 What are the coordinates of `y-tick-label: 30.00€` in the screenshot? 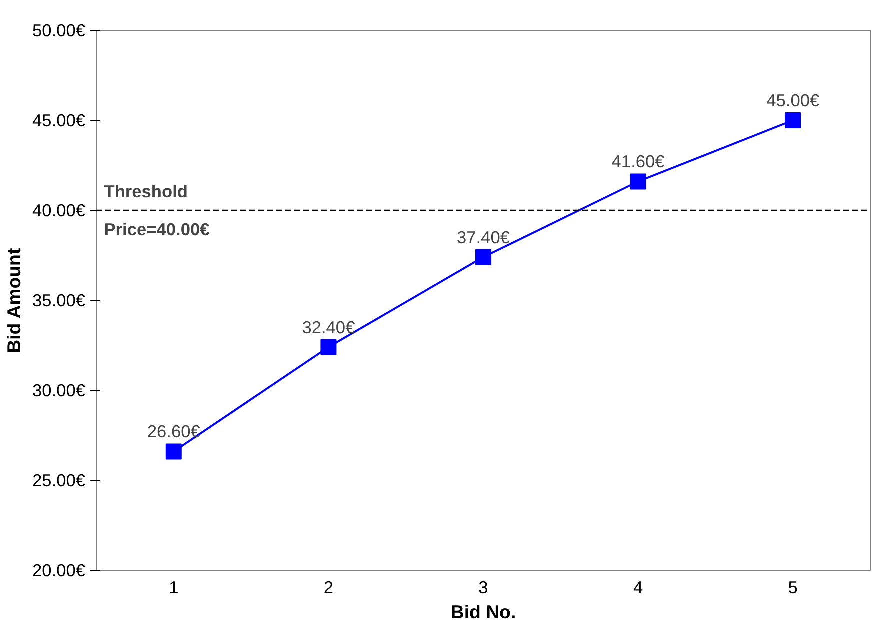 It's located at (59, 390).